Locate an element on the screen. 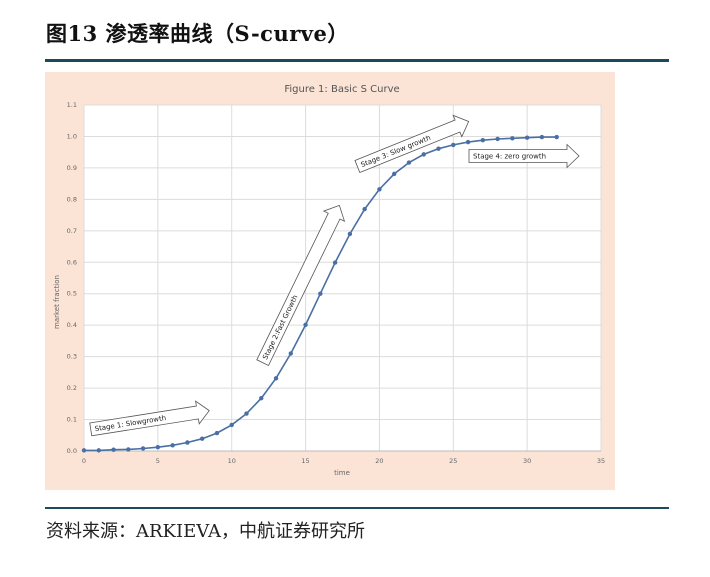  source-note: 资料来源：ARKIEVA，中航证券研究所 is located at coordinates (206, 531).